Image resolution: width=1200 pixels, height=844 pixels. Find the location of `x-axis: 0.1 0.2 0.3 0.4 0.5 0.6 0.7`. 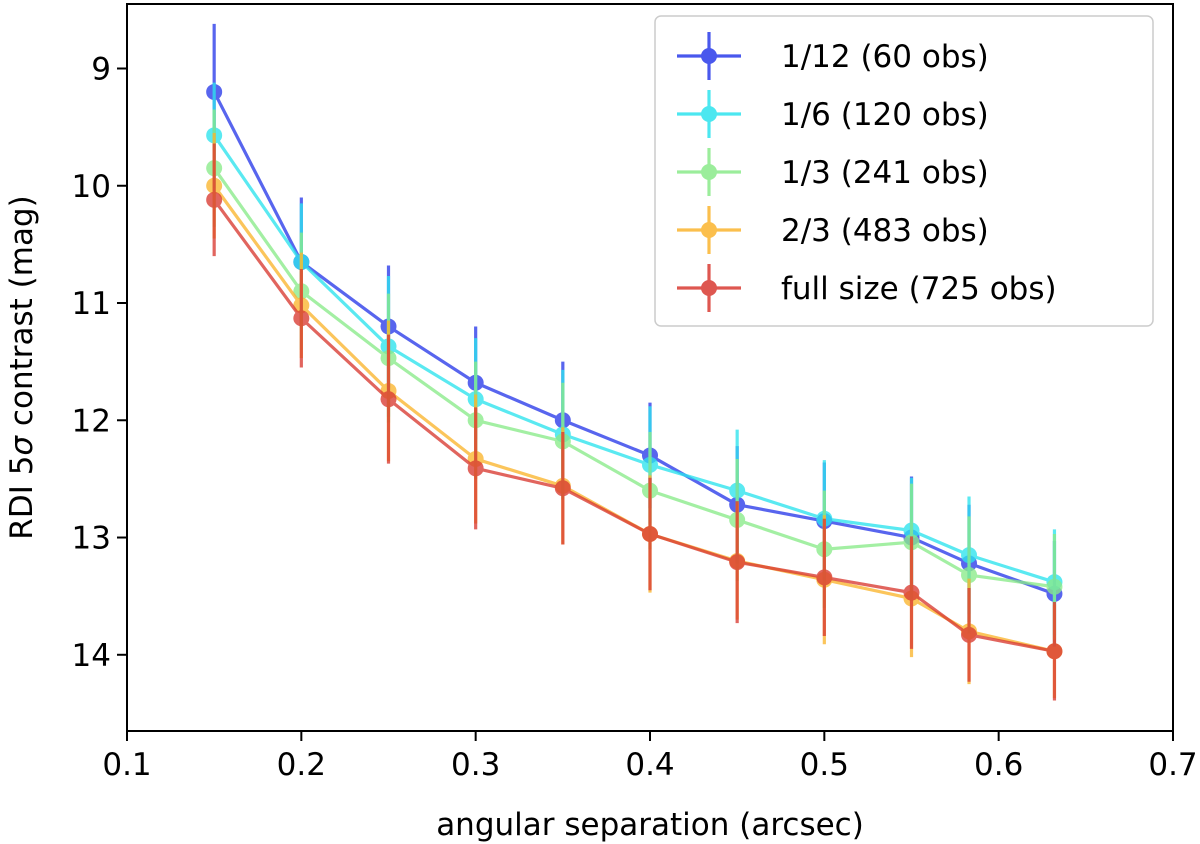

x-axis: 0.1 0.2 0.3 0.4 0.5 0.6 0.7 is located at coordinates (650, 757).